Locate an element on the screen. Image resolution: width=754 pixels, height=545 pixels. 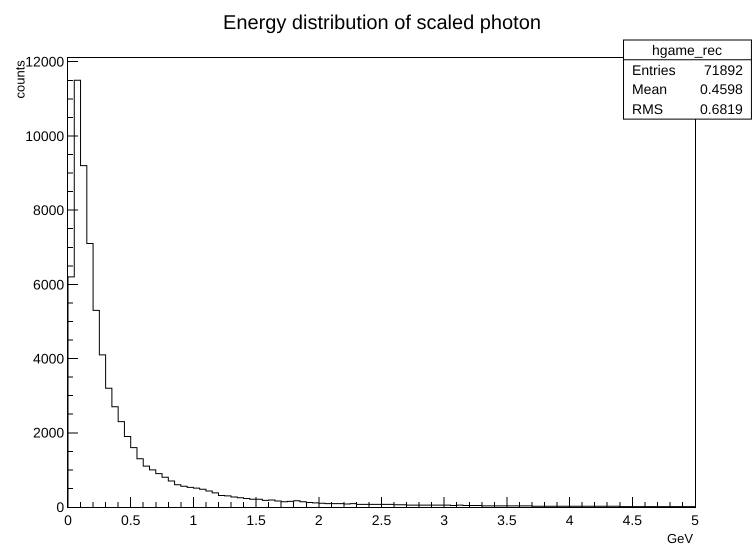
y-tick-label: 4000 is located at coordinates (48, 358).